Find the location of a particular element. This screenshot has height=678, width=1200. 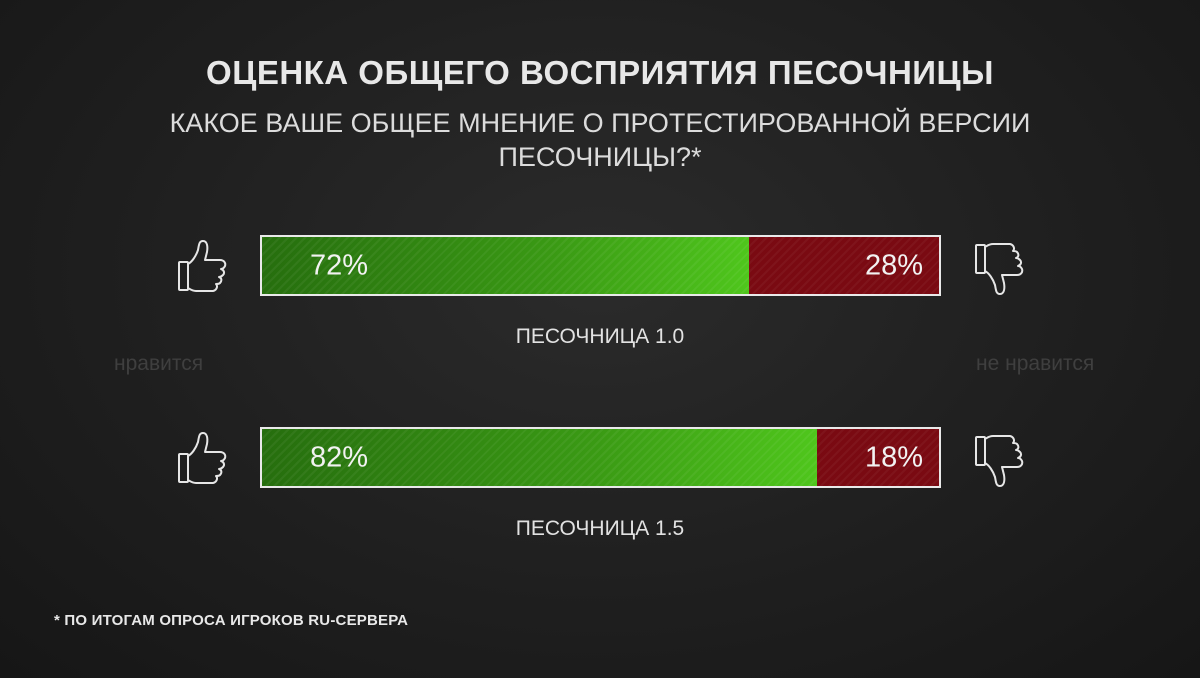

data-label-like: 82% is located at coordinates (339, 457).